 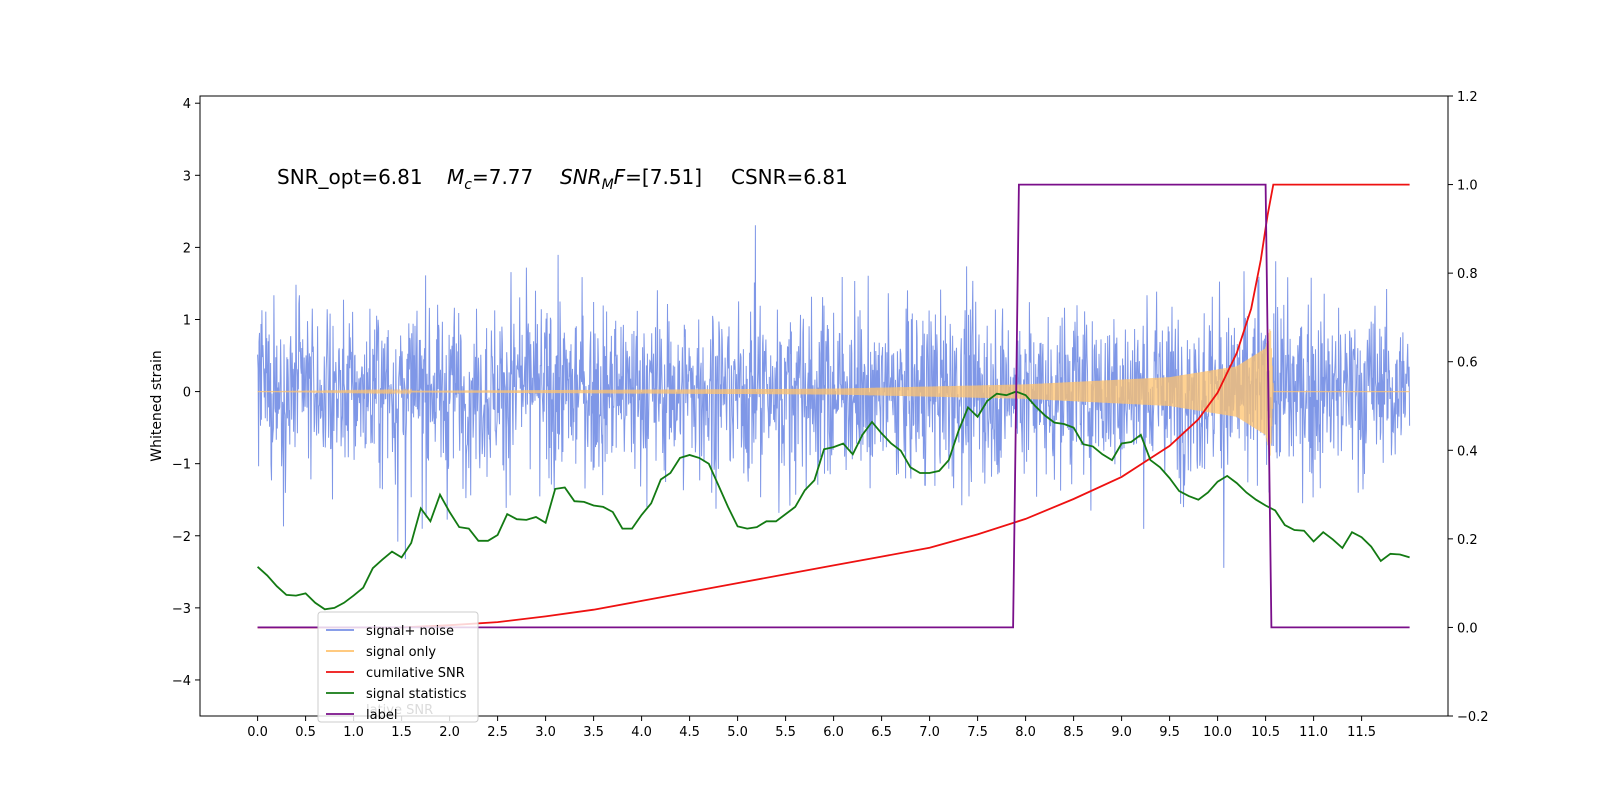 I want to click on annotation-mc-value: =7.77, so click(x=502, y=177).